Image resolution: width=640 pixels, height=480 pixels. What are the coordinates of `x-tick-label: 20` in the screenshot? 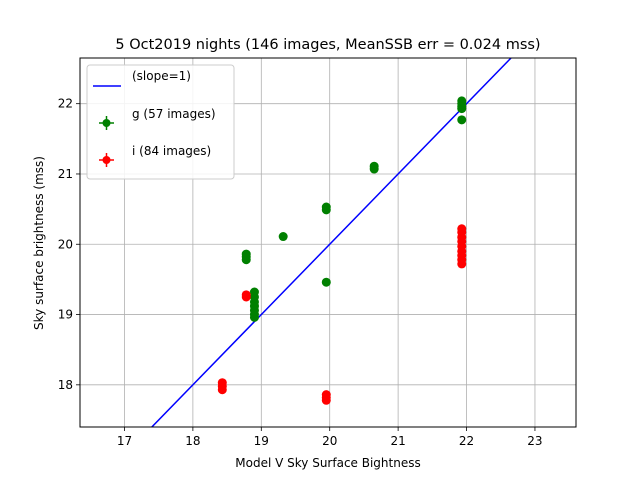 It's located at (329, 441).